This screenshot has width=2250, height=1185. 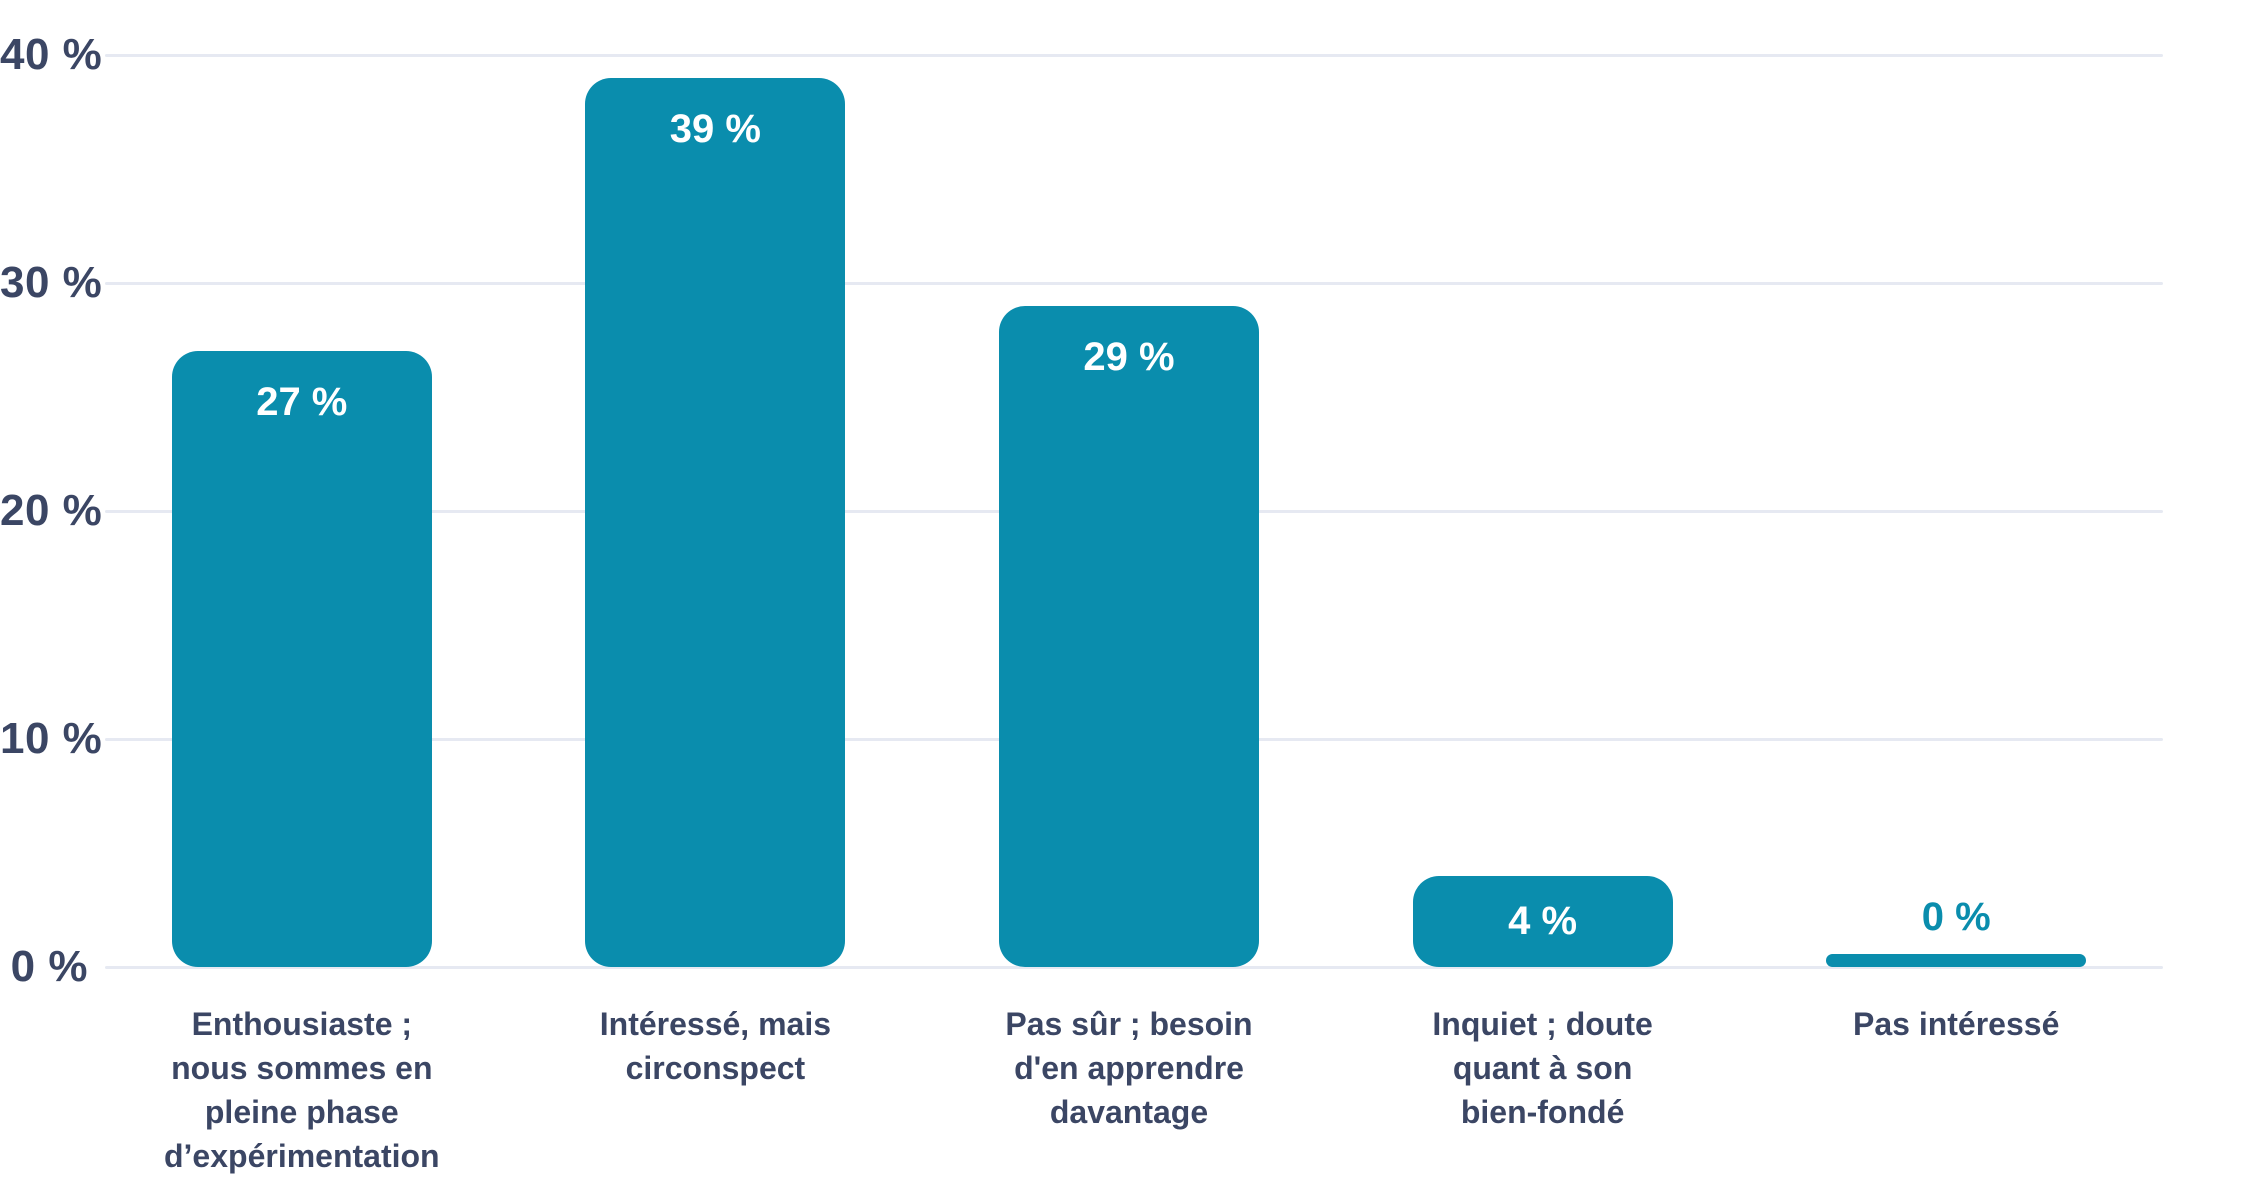 I want to click on y-axis-tick-label: 0 %, so click(x=49, y=966).